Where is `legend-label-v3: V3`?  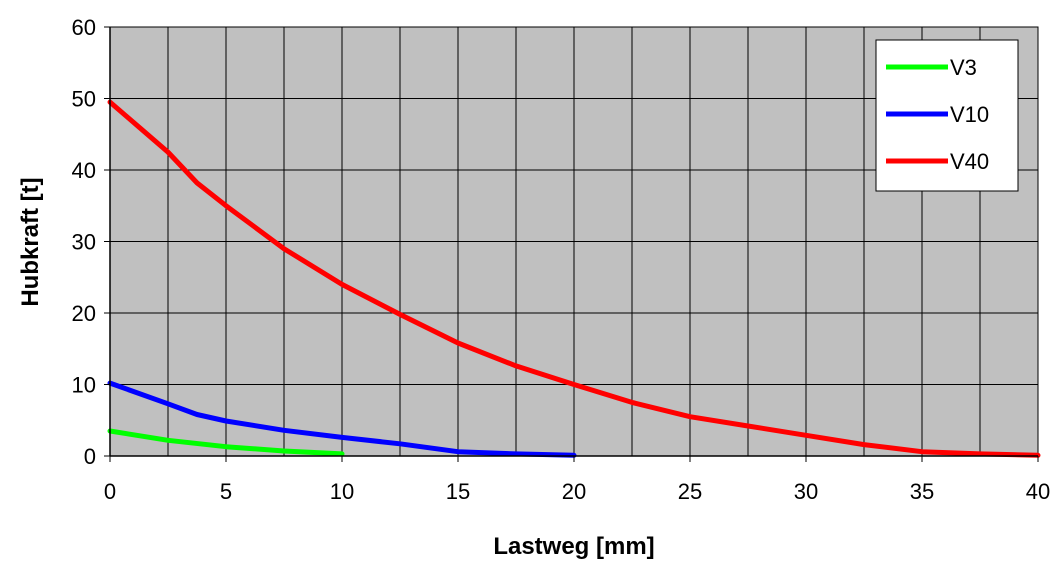 legend-label-v3: V3 is located at coordinates (963, 67).